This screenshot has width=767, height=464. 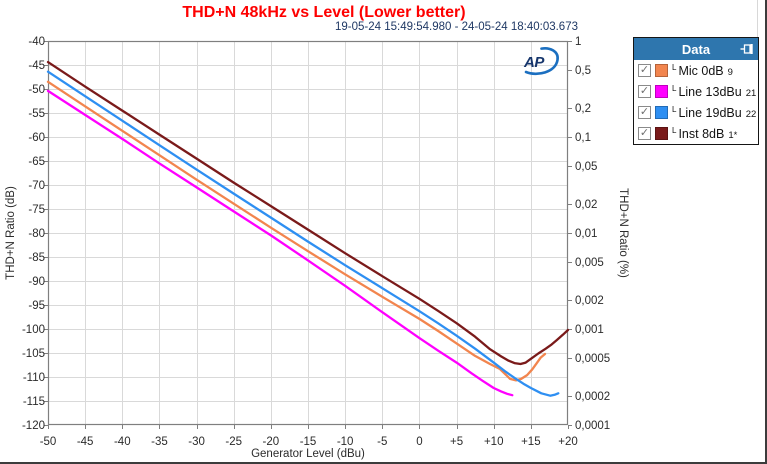 I want to click on y-left-tick-label: -50, so click(x=36, y=90).